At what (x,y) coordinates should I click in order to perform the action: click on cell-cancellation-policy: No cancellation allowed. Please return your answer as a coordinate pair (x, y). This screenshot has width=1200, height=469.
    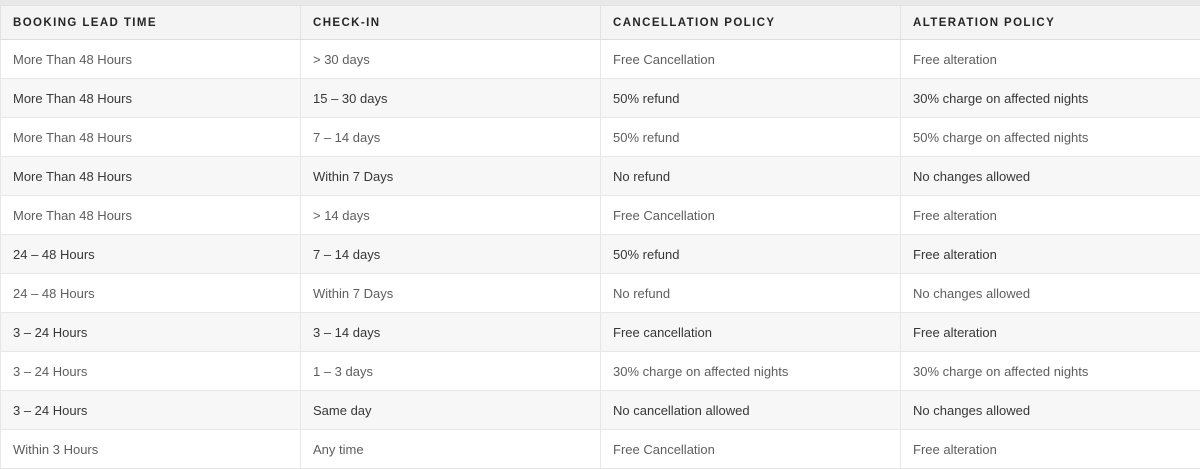
    Looking at the image, I should click on (751, 410).